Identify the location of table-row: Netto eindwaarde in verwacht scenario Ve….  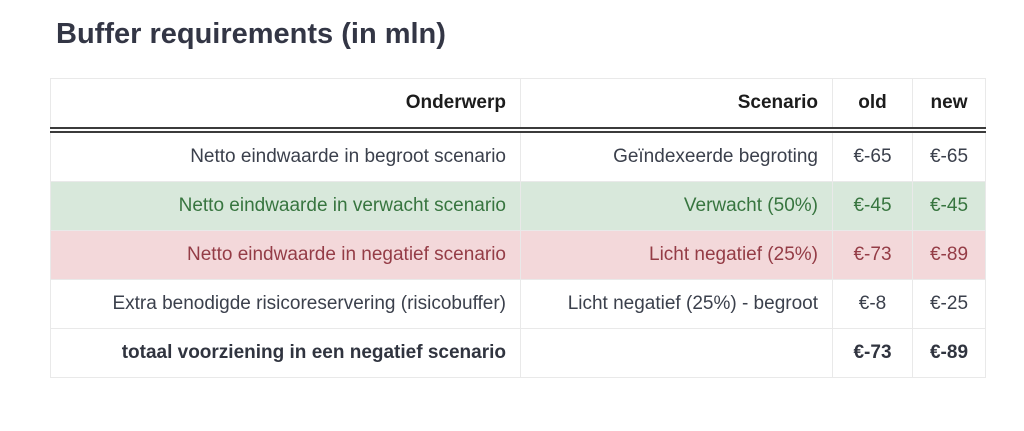
(518, 206).